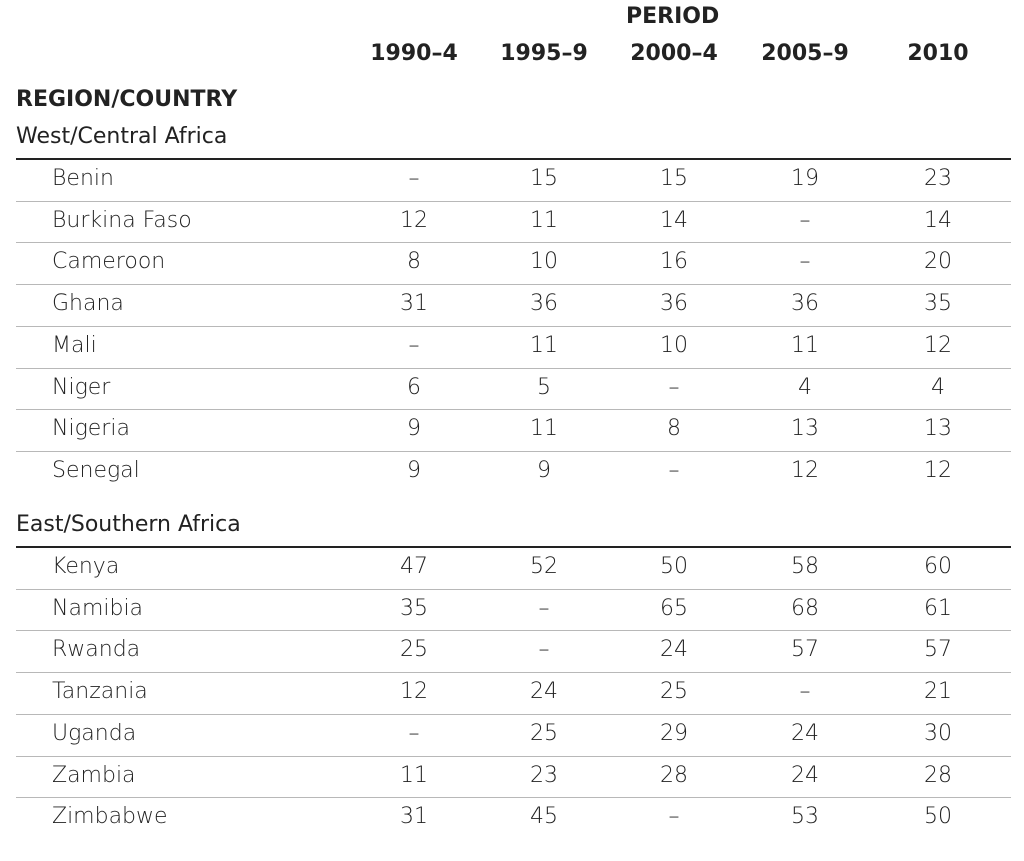 The width and height of the screenshot is (1024, 861). Describe the element at coordinates (673, 16) in the screenshot. I see `period-header: PERIOD` at that location.